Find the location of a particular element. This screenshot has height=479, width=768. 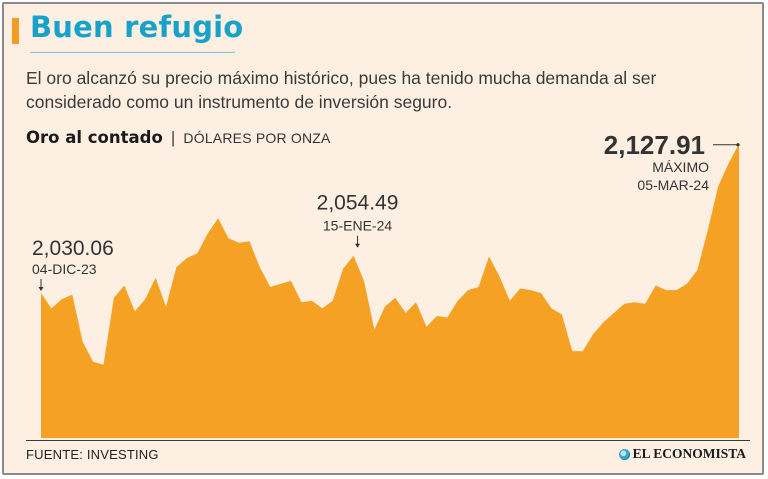

publisher-logo-text: EL ECONOMISTA is located at coordinates (689, 453).